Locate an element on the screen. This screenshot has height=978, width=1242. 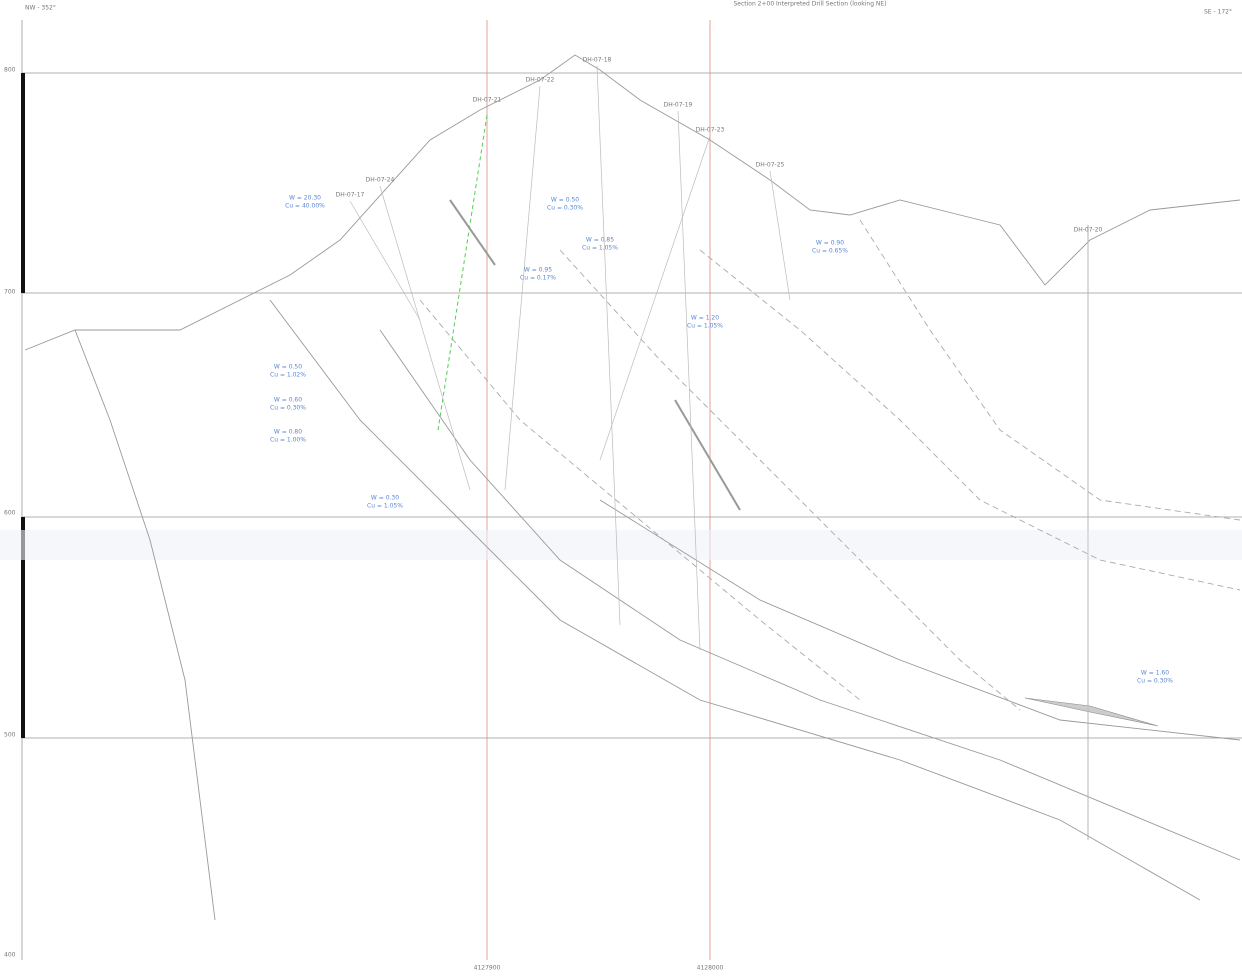
assay-label: W = 0.60 is located at coordinates (288, 400).